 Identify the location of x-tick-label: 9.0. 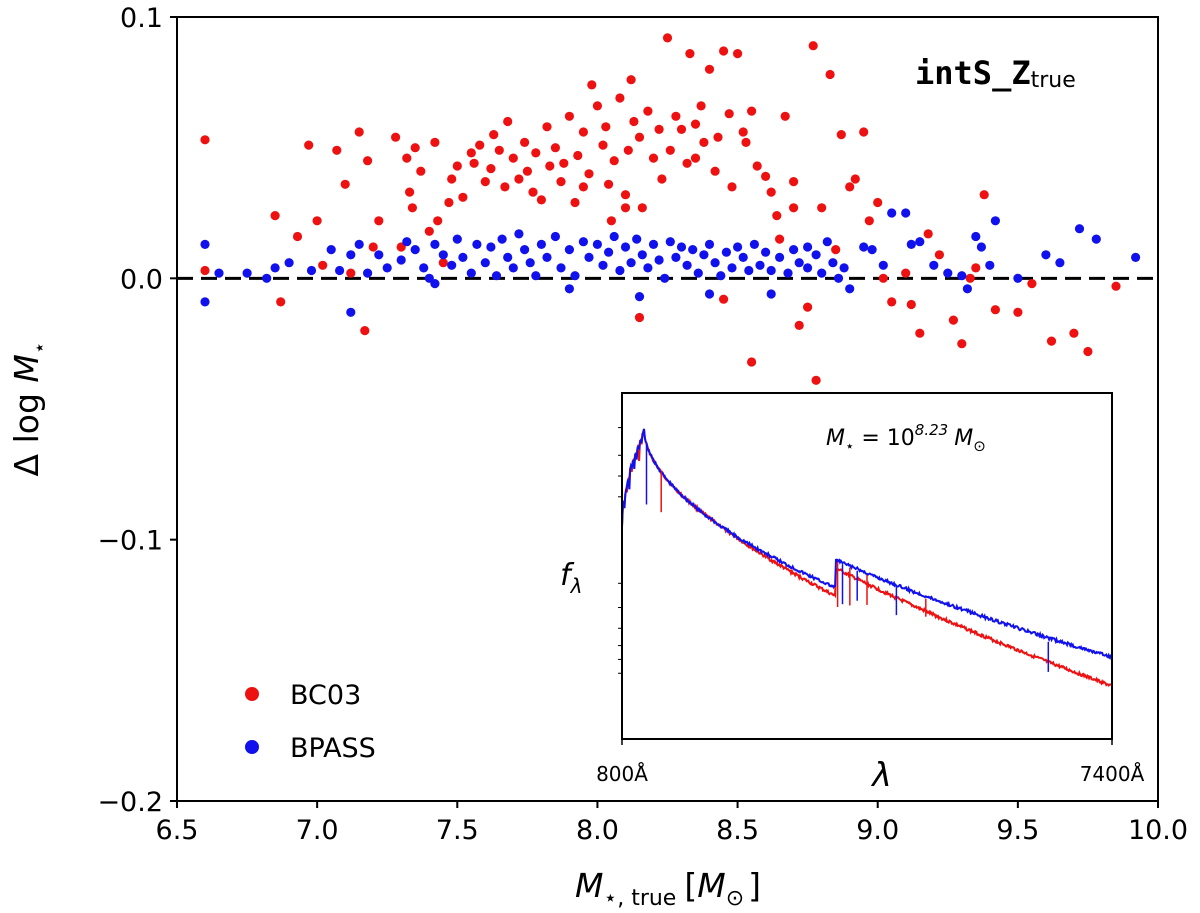
(877, 830).